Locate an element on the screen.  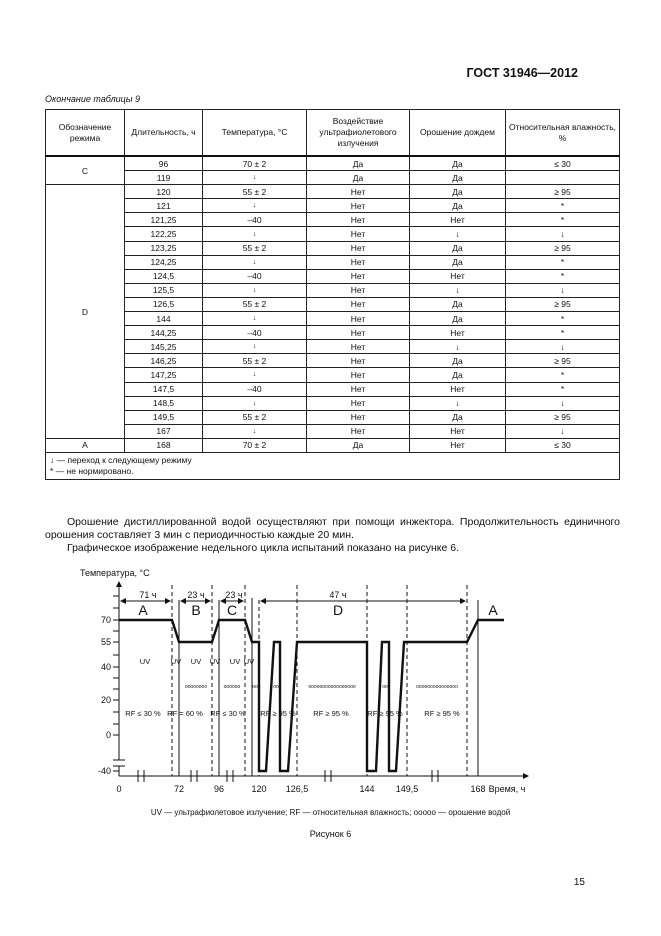
x-tick: 149,5 is located at coordinates (407, 789).